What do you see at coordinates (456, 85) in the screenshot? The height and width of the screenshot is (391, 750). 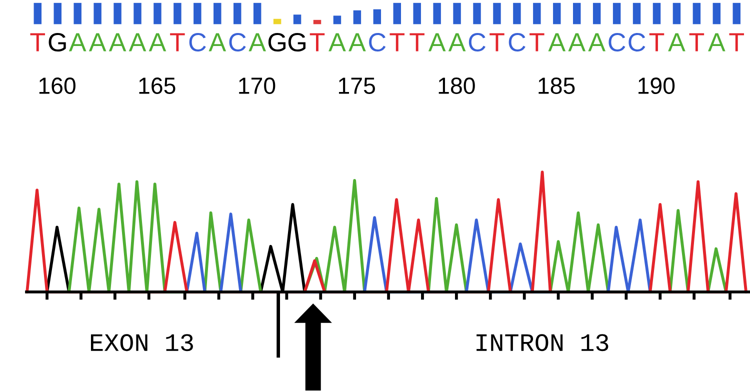 I see `x-tick-label: 180` at bounding box center [456, 85].